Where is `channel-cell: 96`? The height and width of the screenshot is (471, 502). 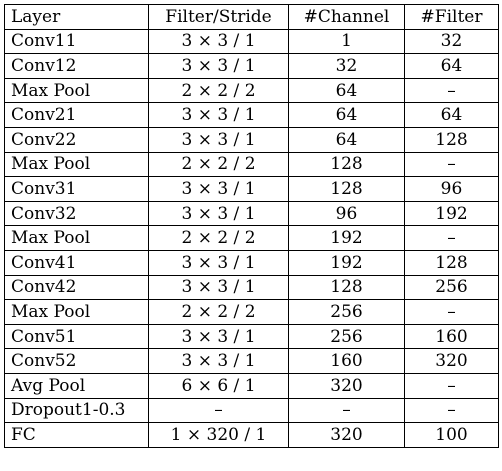 channel-cell: 96 is located at coordinates (346, 213).